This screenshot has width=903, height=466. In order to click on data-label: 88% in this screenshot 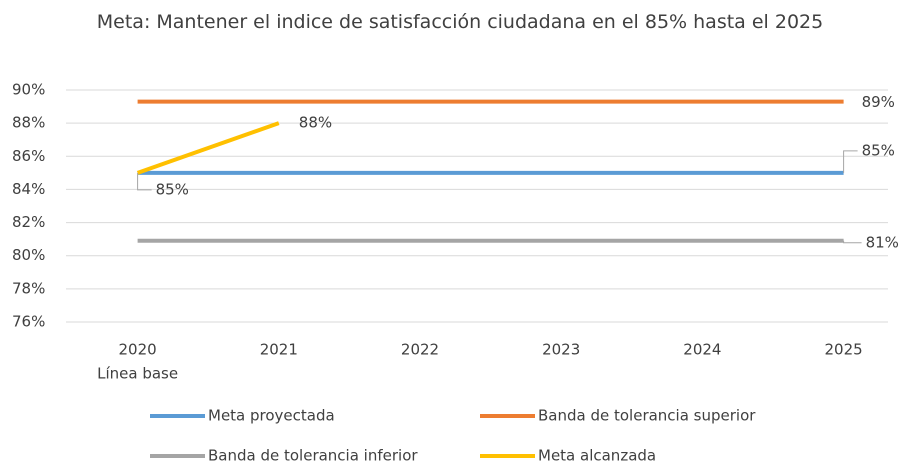, I will do `click(315, 123)`.